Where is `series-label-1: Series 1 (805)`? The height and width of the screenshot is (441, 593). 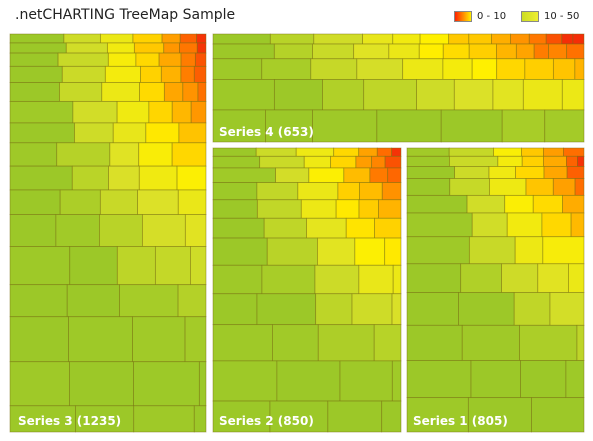 series-label-1: Series 1 (805) is located at coordinates (460, 421).